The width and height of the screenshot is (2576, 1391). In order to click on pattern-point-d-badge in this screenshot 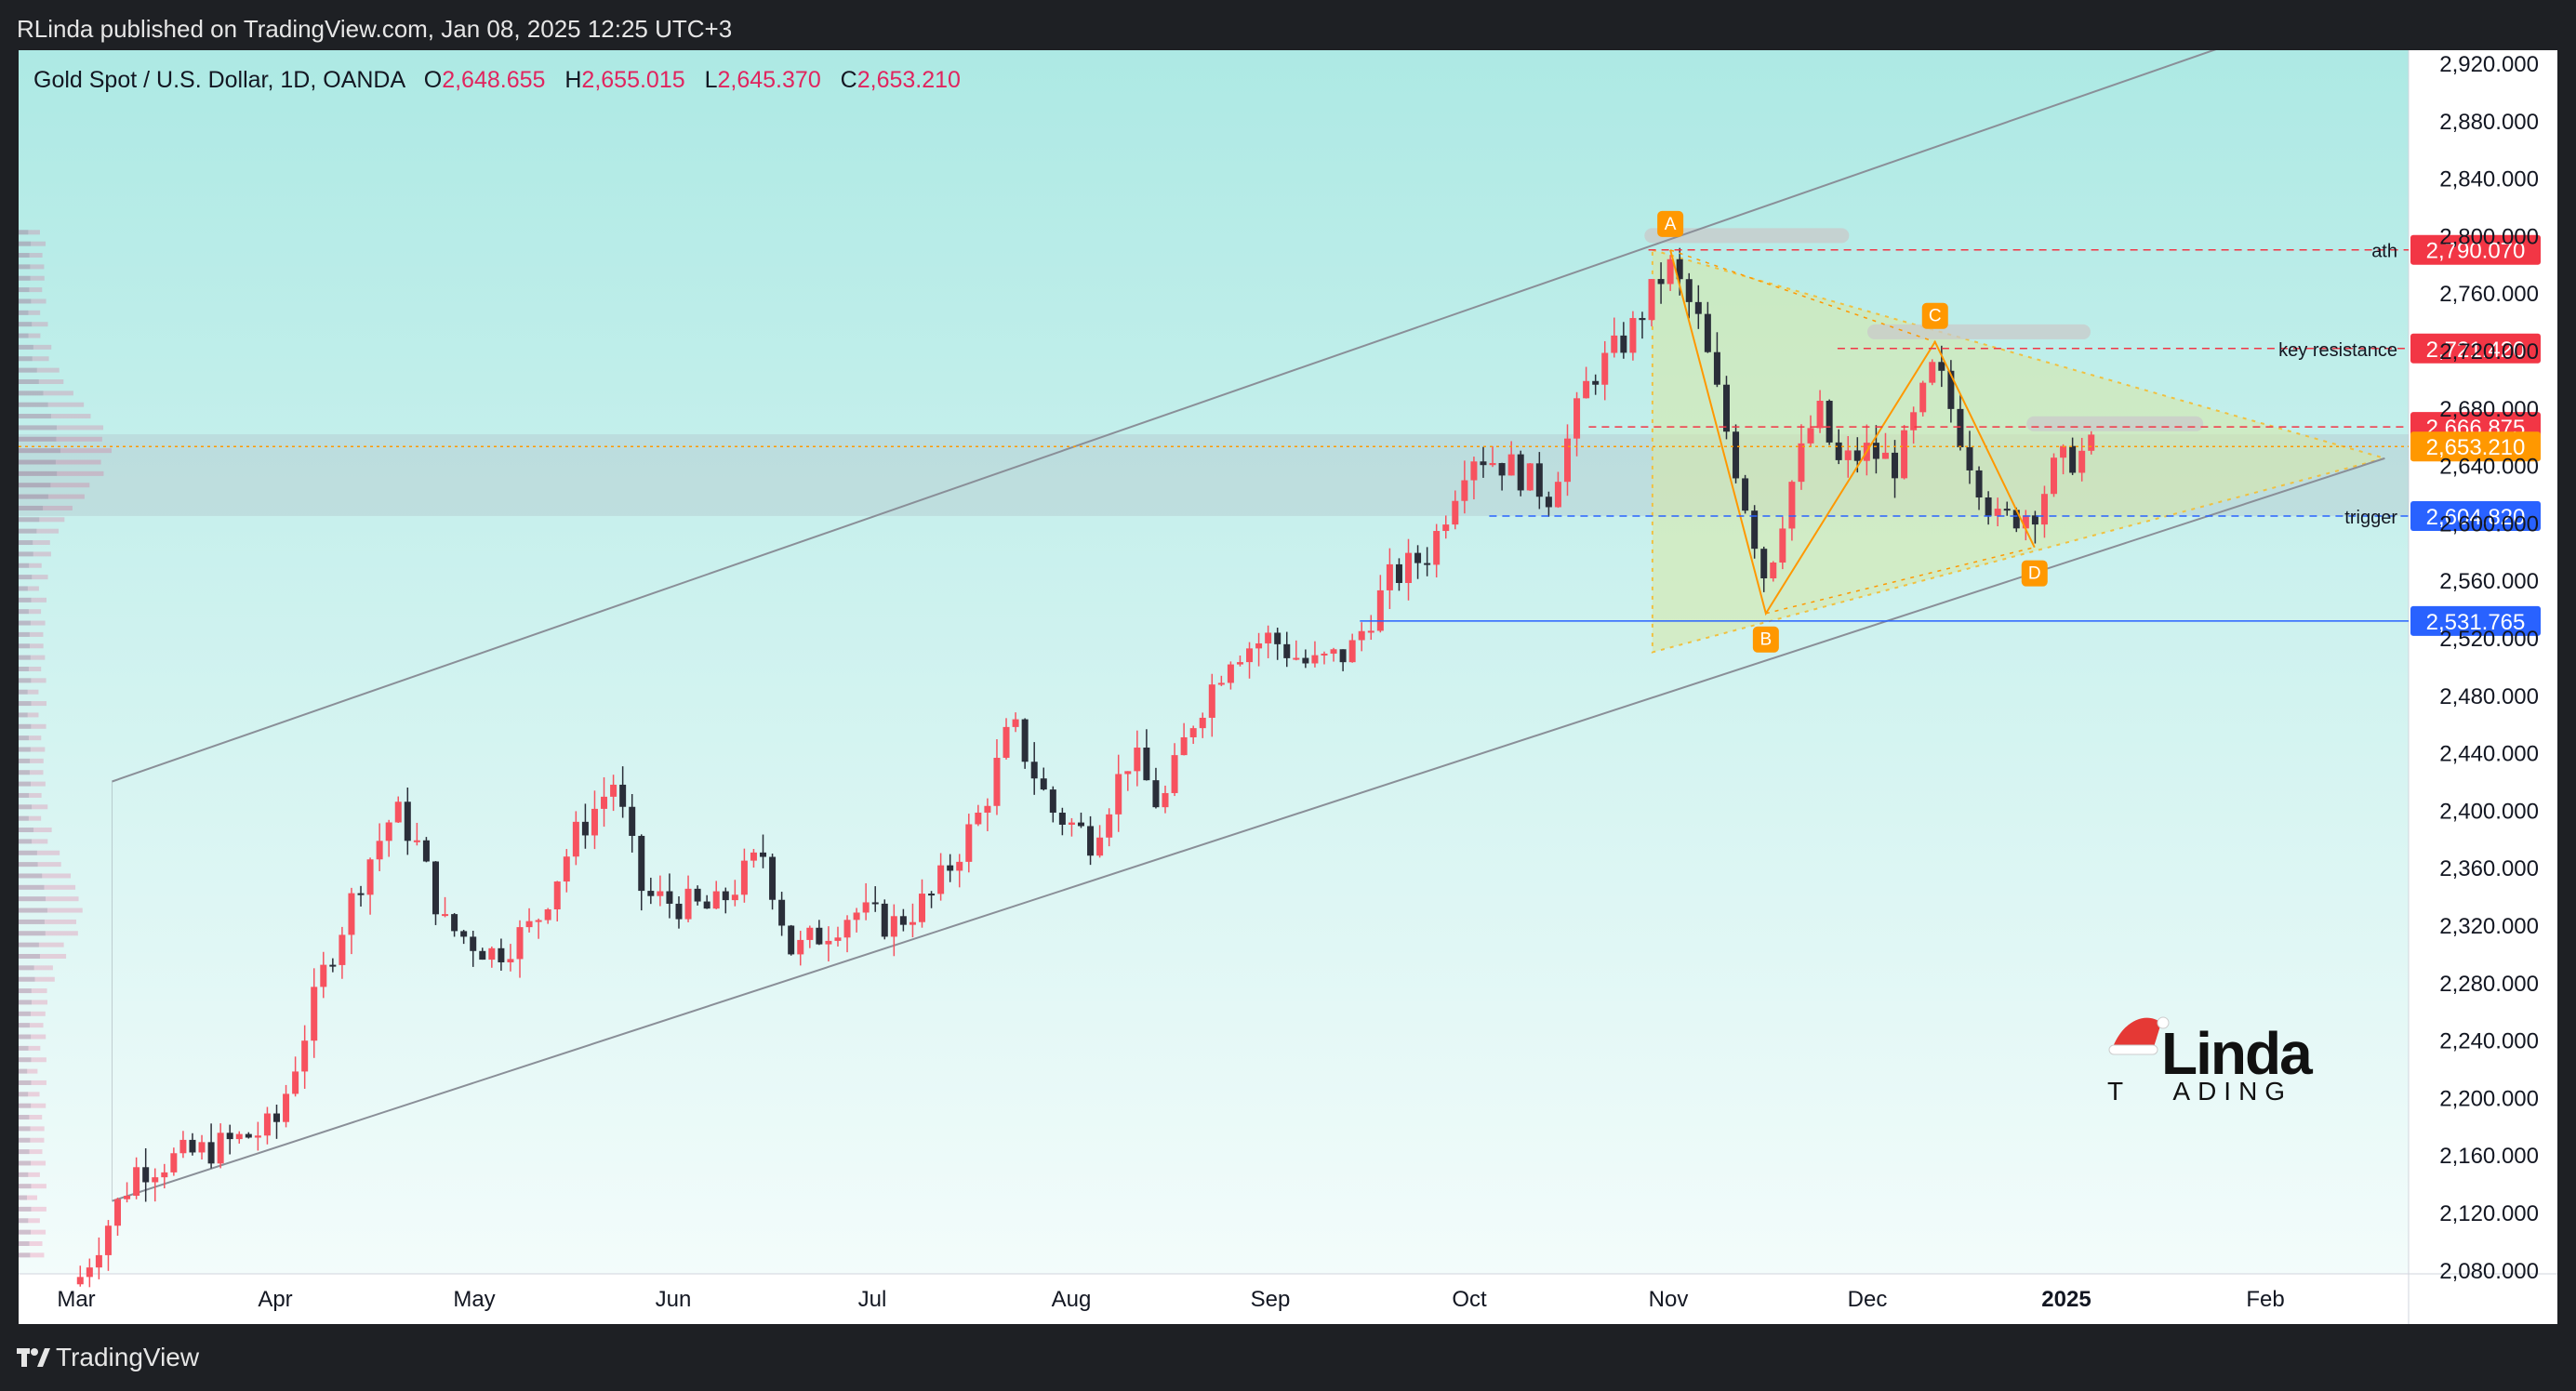, I will do `click(2034, 573)`.